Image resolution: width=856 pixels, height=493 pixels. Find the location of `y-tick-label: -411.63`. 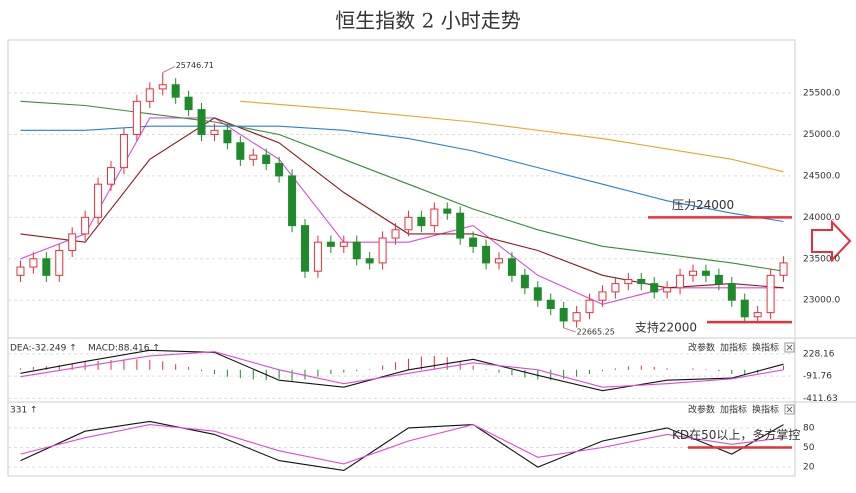

y-tick-label: -411.63 is located at coordinates (820, 399).